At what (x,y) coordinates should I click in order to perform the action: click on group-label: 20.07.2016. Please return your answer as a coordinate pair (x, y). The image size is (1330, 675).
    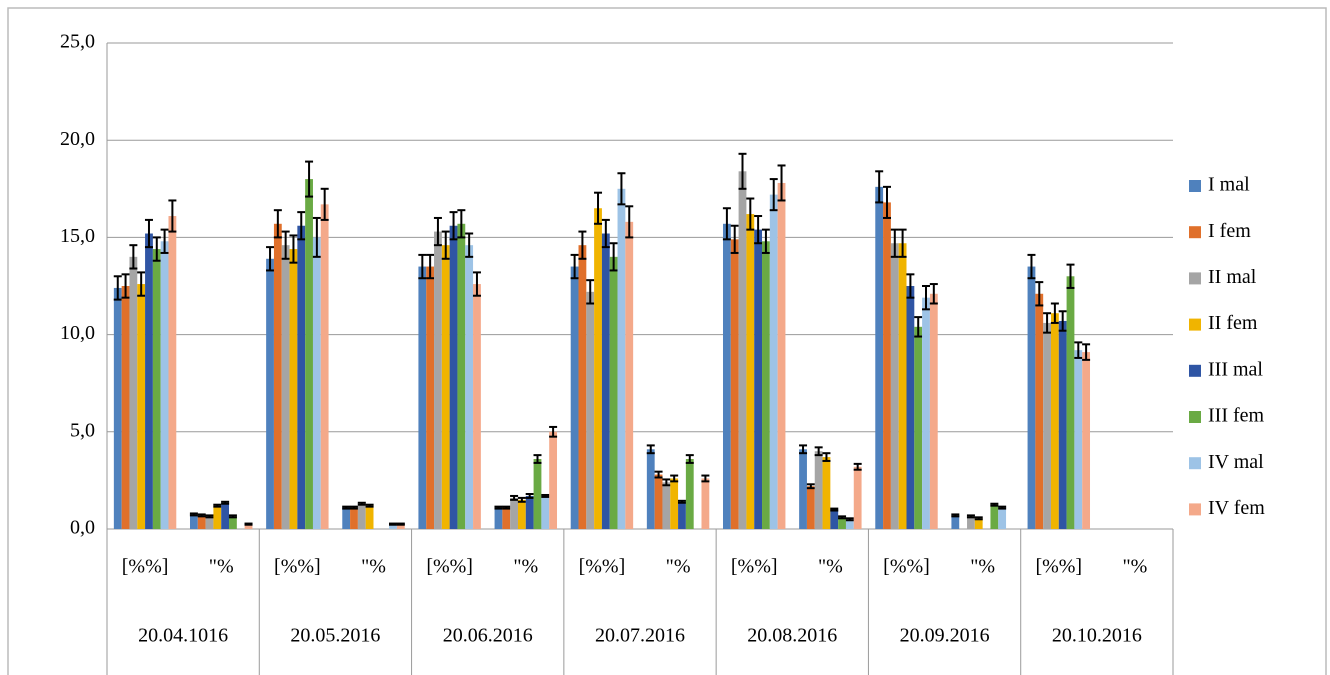
    Looking at the image, I should click on (640, 636).